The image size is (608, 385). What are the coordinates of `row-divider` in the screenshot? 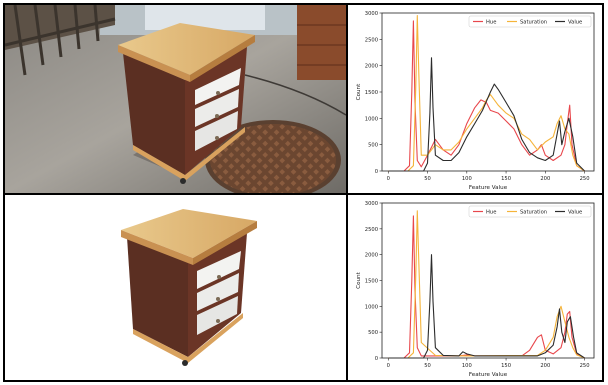 It's located at (303, 194).